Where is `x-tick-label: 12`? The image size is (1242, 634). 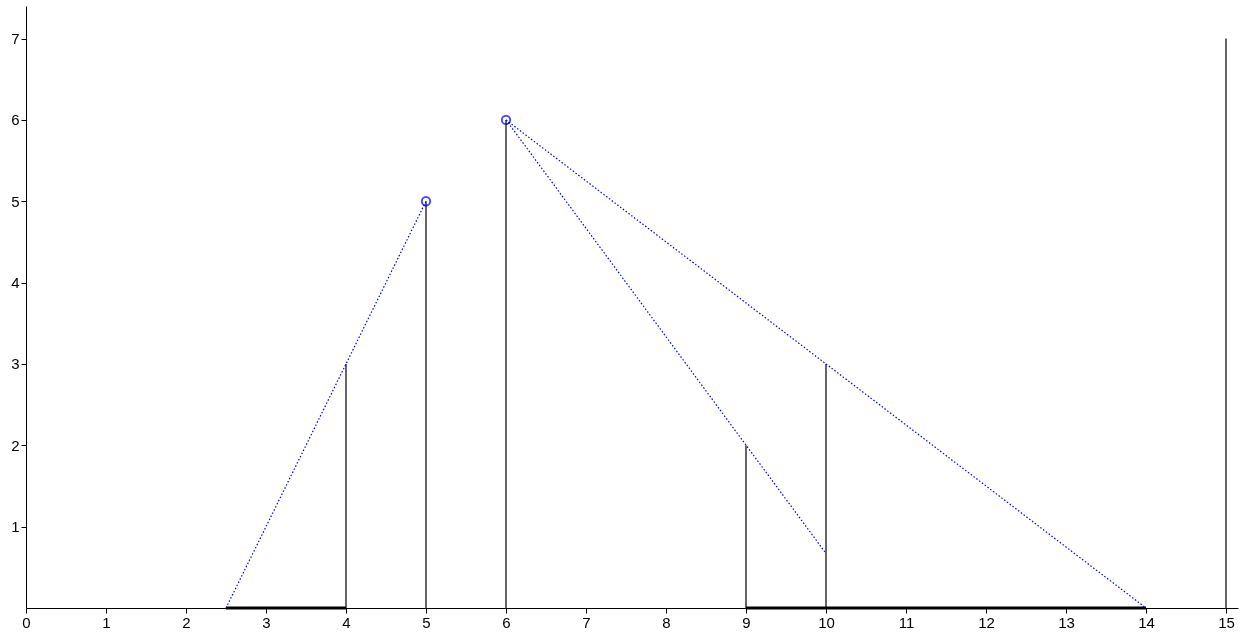
x-tick-label: 12 is located at coordinates (986, 622).